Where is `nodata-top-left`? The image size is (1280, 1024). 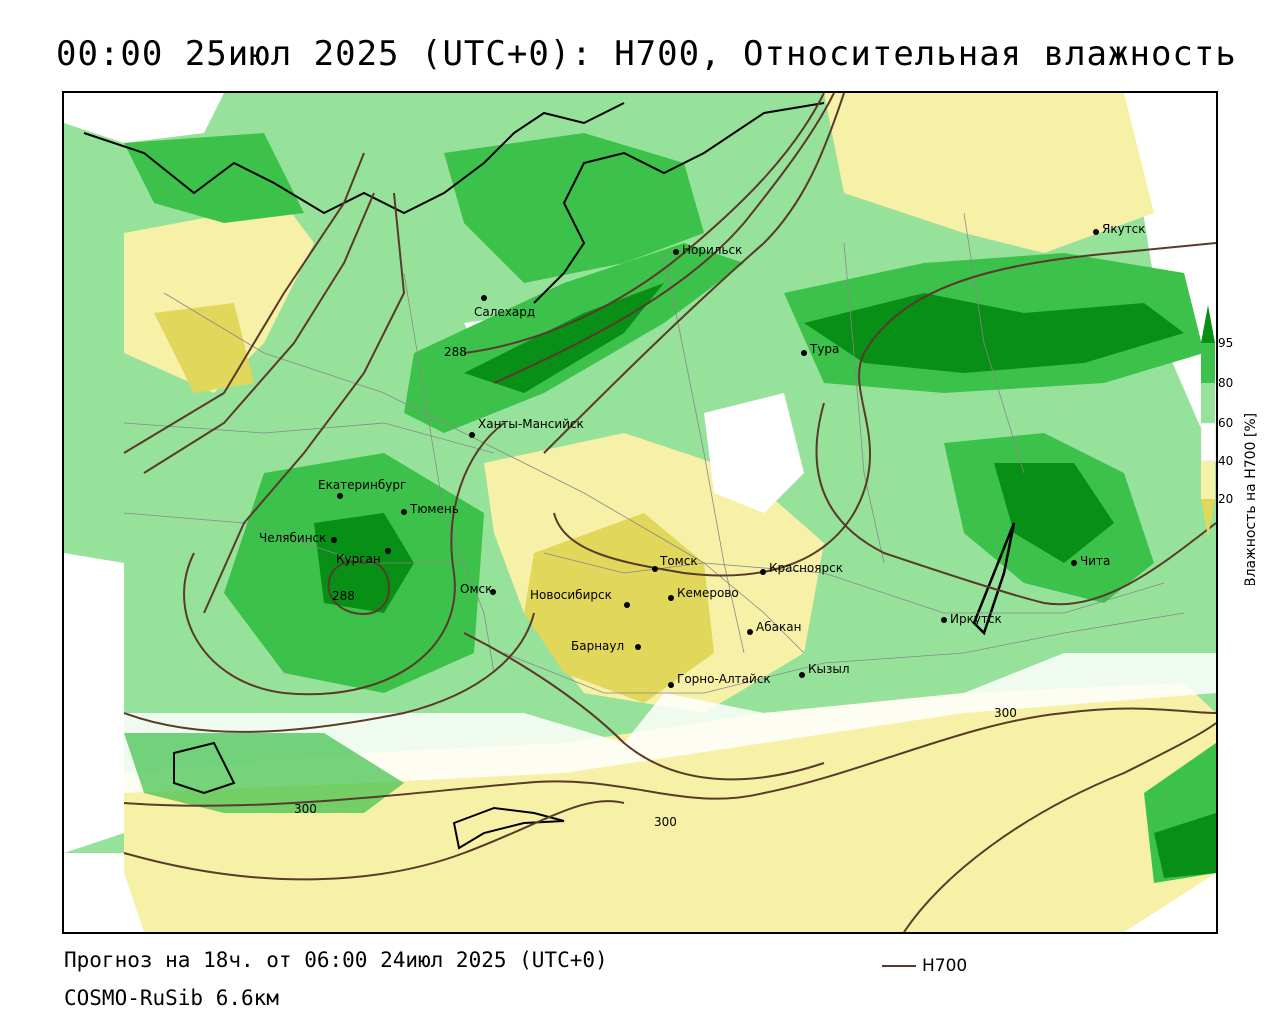 nodata-top-left is located at coordinates (144, 118).